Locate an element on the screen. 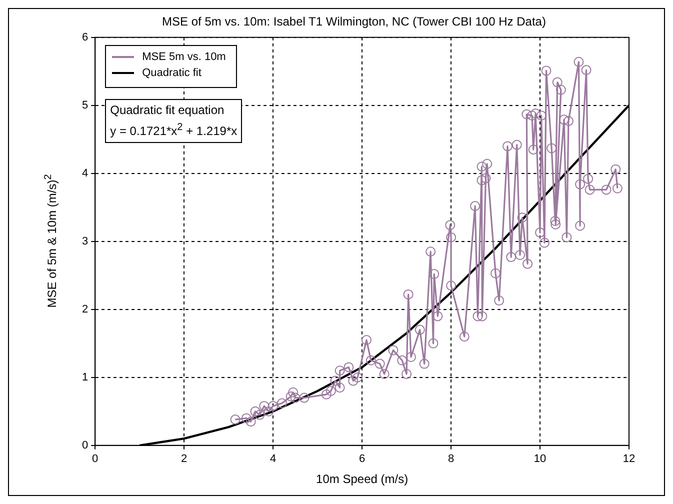 The height and width of the screenshot is (504, 673). y-tick-label: 1 is located at coordinates (85, 377).